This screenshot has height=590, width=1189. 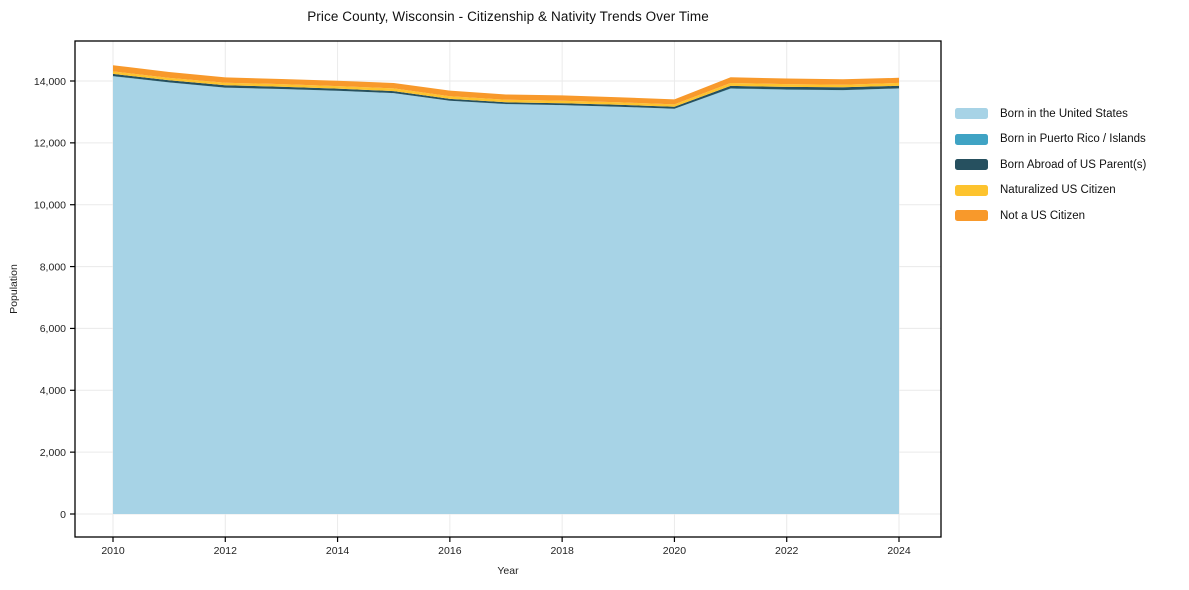 What do you see at coordinates (1073, 164) in the screenshot?
I see `legend-label: Born Abroad of US Parent(s)` at bounding box center [1073, 164].